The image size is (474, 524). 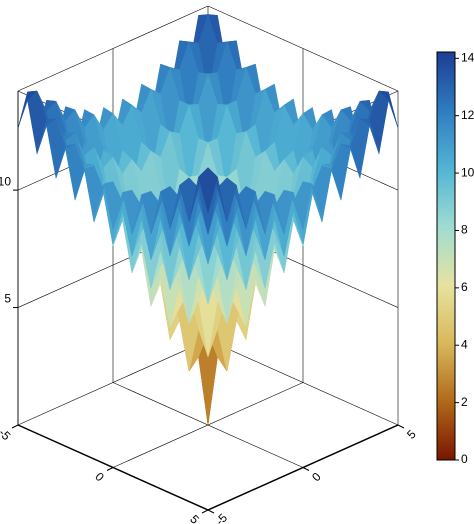 I want to click on x-tick-label: -5, so click(x=7, y=435).